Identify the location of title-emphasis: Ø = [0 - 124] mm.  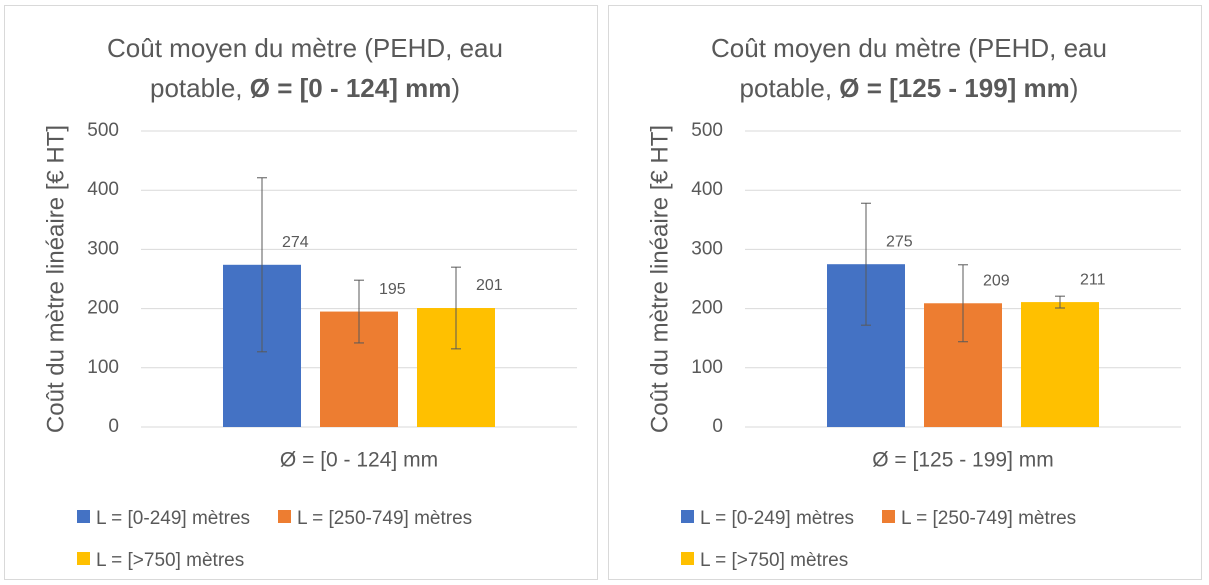
(350, 88).